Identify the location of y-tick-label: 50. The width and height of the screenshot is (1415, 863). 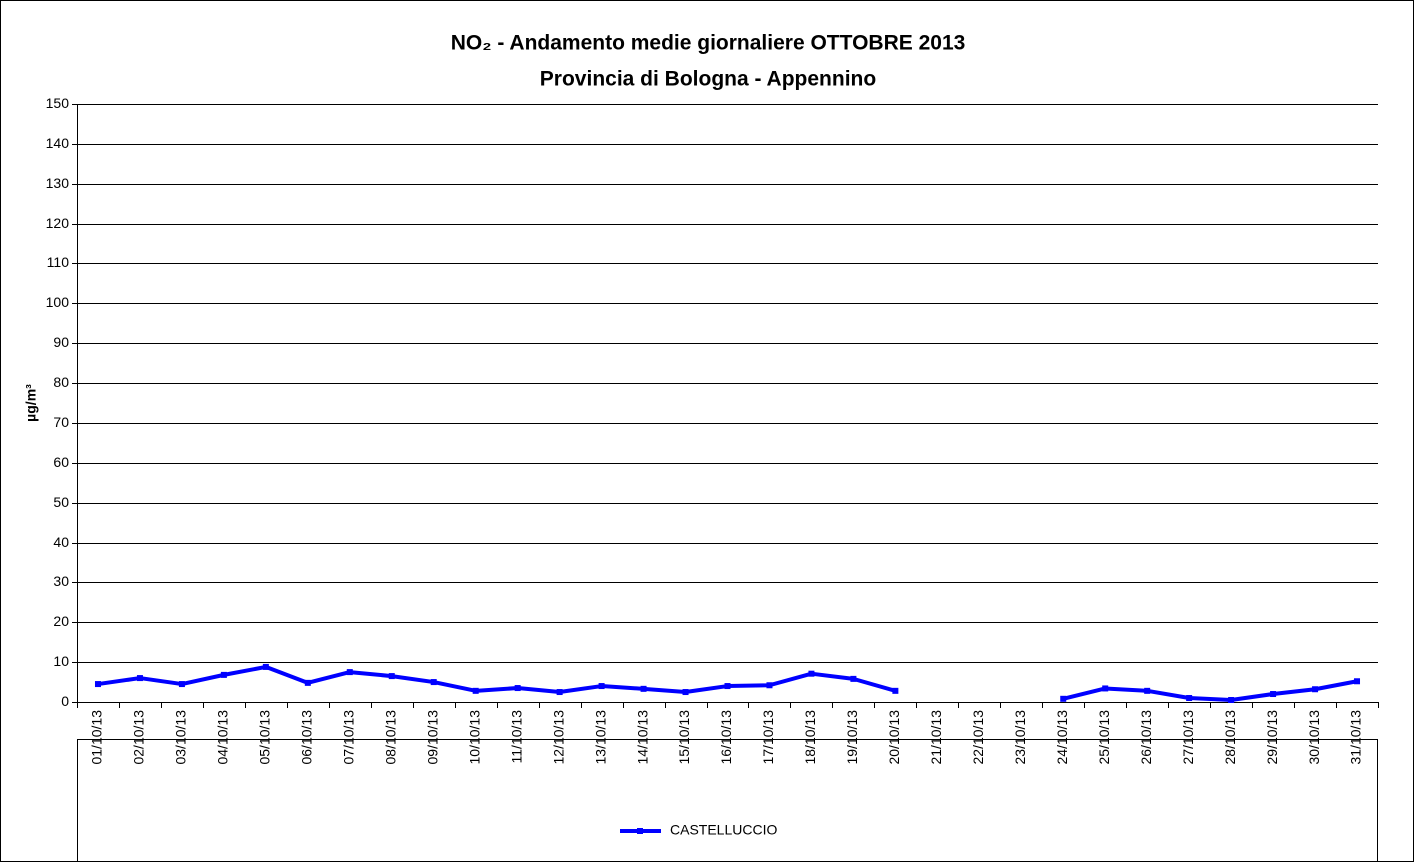
(61, 502).